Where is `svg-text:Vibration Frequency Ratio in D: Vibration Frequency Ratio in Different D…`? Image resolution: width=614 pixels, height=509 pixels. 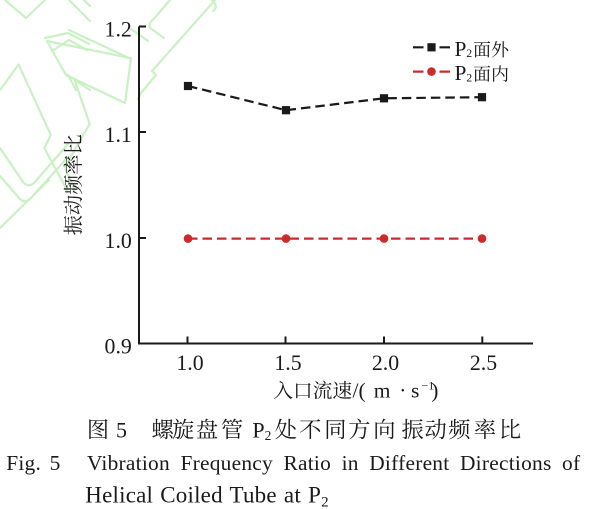 svg-text:Vibration Frequency Ratio in D: Vibration Frequency Ratio in Different D… is located at coordinates (334, 463).